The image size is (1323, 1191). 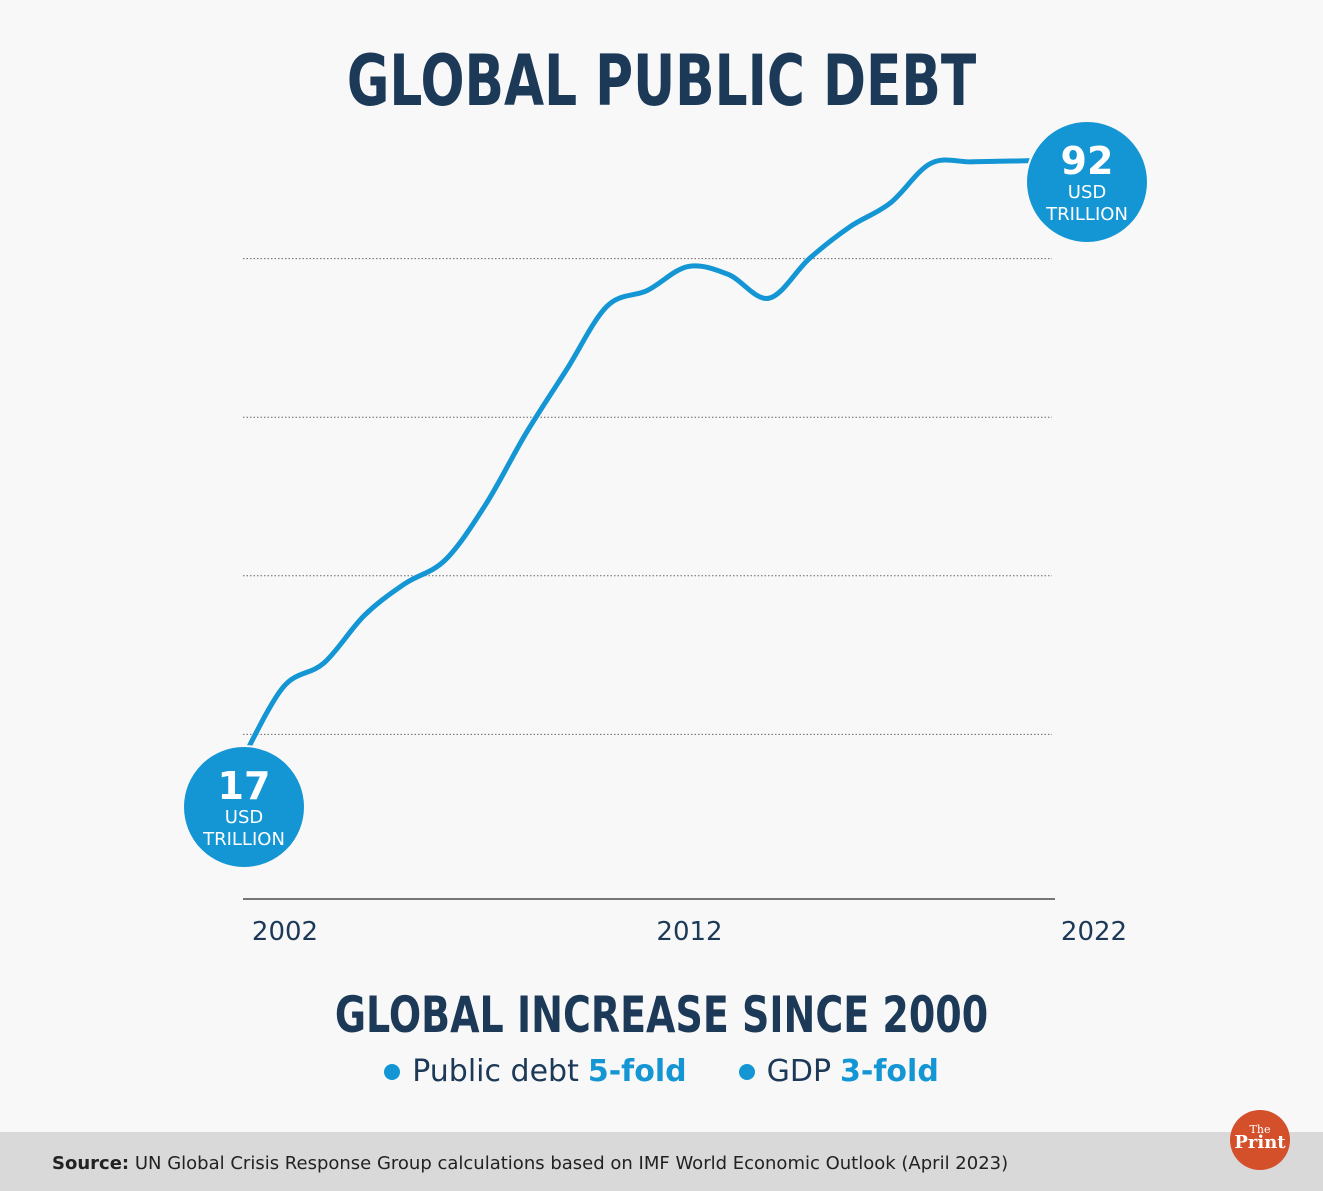 I want to click on legend-label: GDP, so click(x=799, y=1071).